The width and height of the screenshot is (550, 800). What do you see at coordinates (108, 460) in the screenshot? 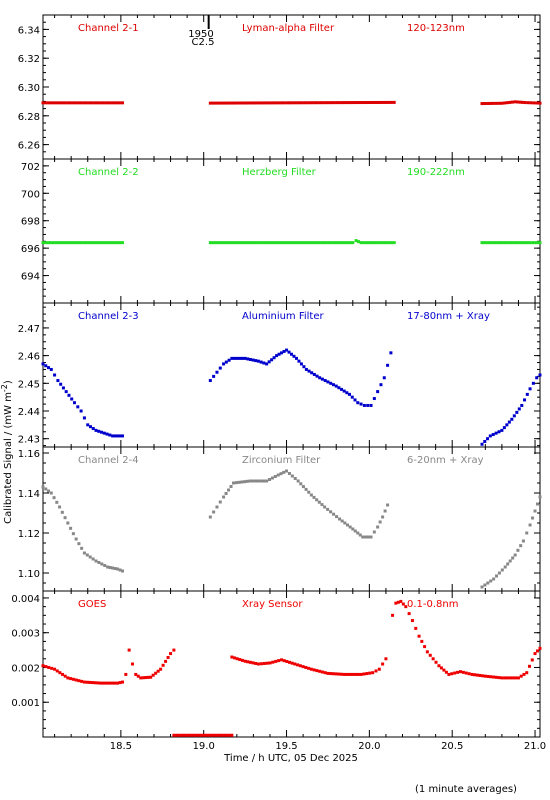
I see `panel-label: Channel 2-4` at bounding box center [108, 460].